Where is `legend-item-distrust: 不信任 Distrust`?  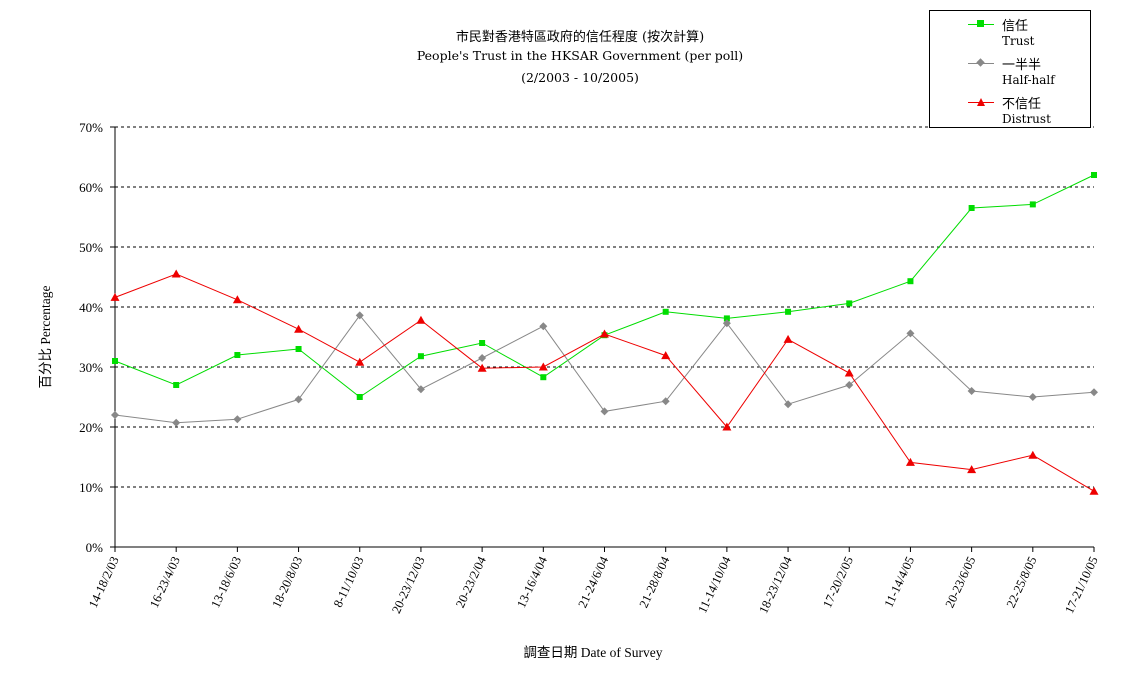
legend-item-distrust: 不信任 Distrust is located at coordinates (1010, 108).